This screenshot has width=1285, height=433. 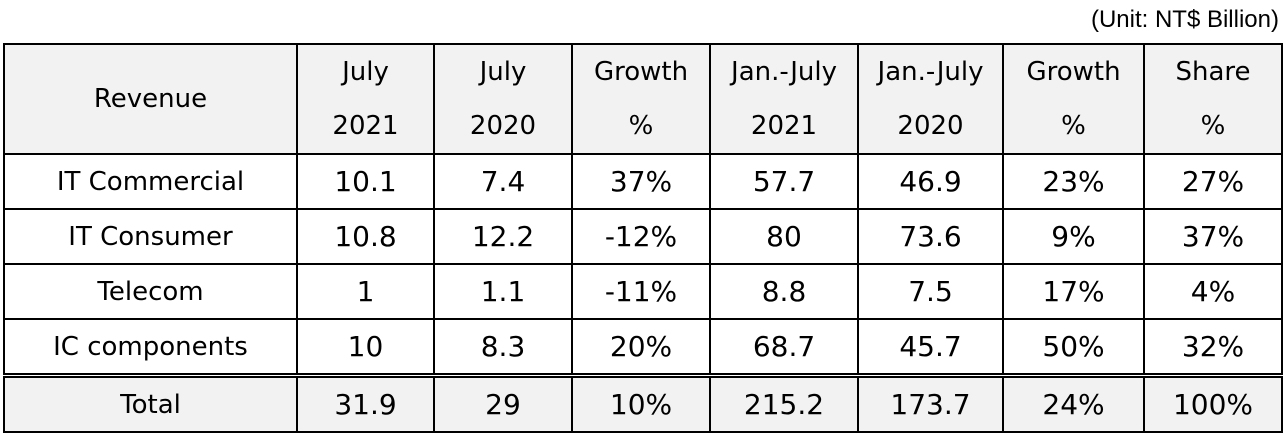 What do you see at coordinates (365, 403) in the screenshot?
I see `table-cell: 31.9` at bounding box center [365, 403].